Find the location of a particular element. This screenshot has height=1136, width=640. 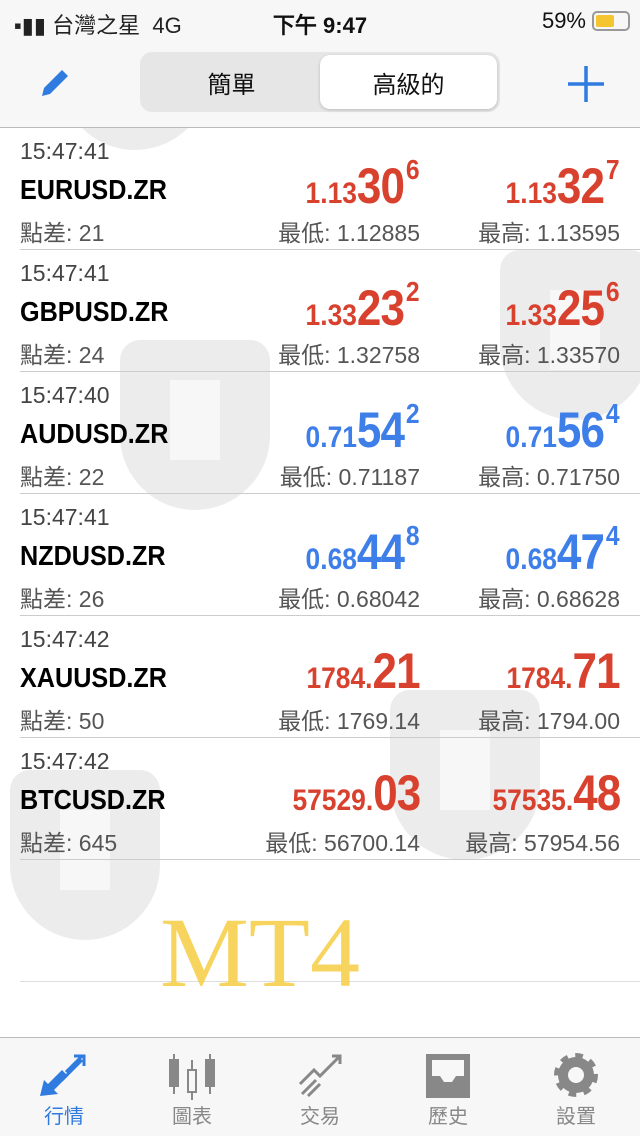

header: 簡單 高級的 is located at coordinates (320, 85).